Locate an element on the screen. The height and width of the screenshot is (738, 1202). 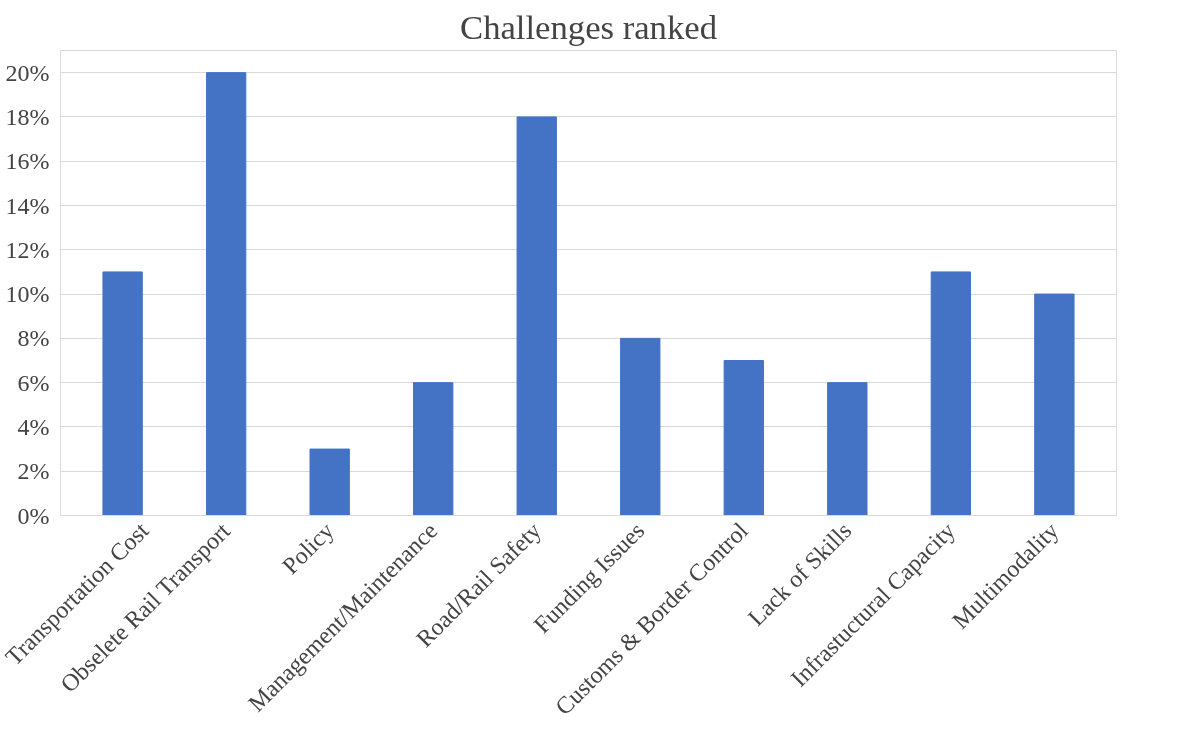
y-tick-label: 14% is located at coordinates (27, 205).